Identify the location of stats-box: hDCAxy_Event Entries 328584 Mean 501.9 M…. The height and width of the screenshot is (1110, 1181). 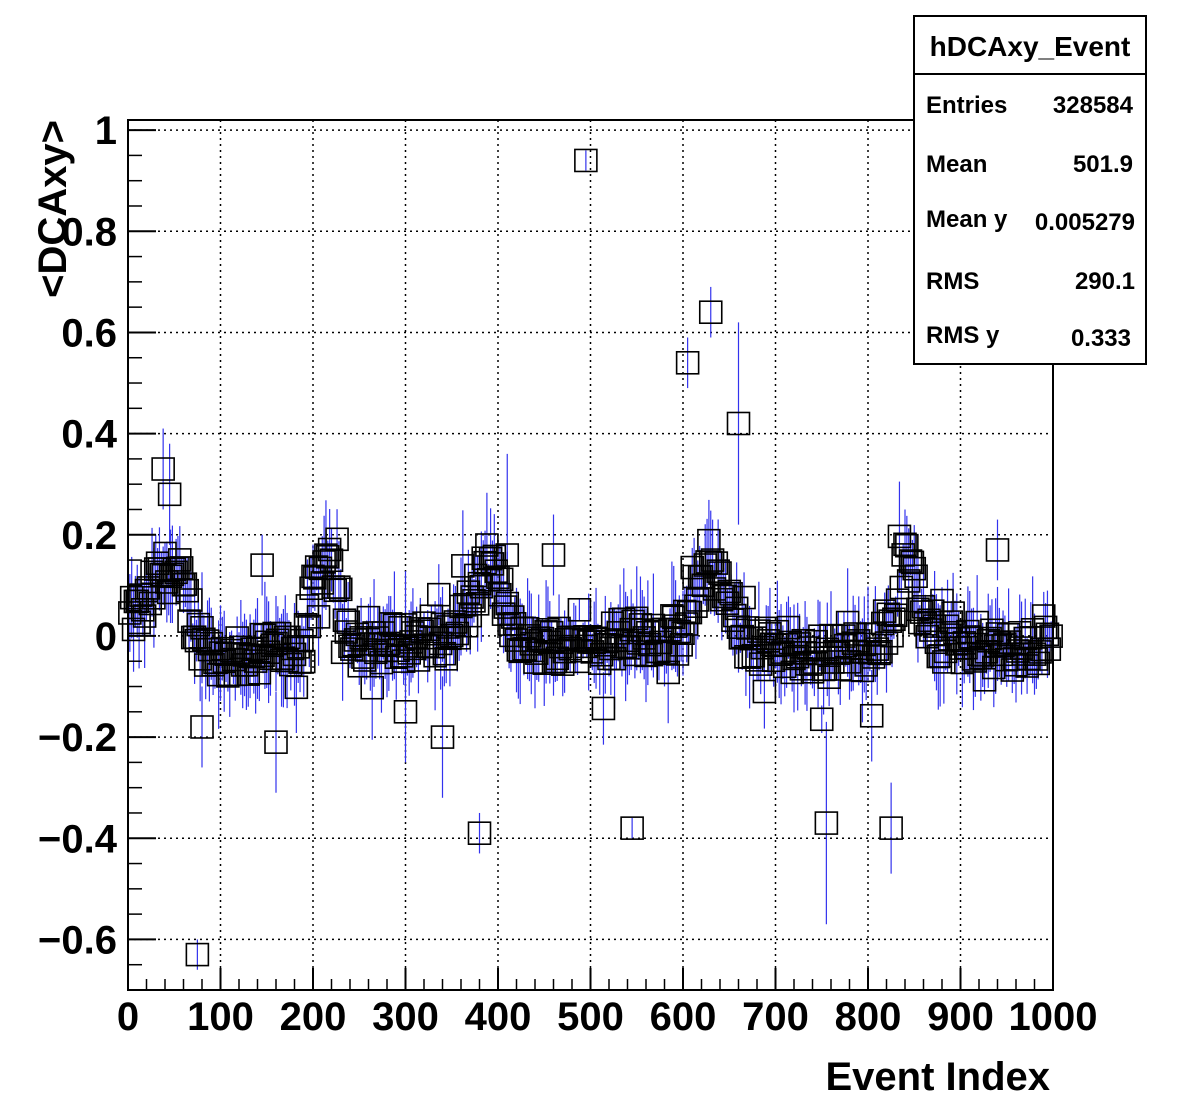
(1030, 190).